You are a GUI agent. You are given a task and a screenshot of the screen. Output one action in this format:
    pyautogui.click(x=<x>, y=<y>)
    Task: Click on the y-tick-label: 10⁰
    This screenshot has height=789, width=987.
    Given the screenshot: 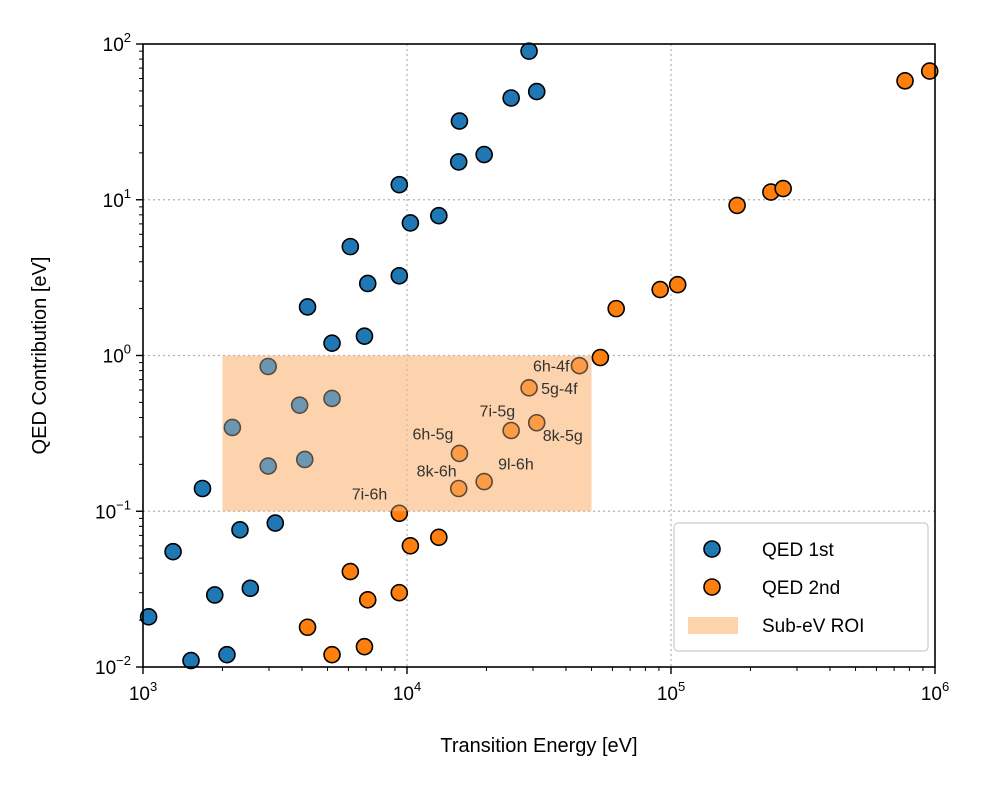 What is the action you would take?
    pyautogui.click(x=117, y=355)
    